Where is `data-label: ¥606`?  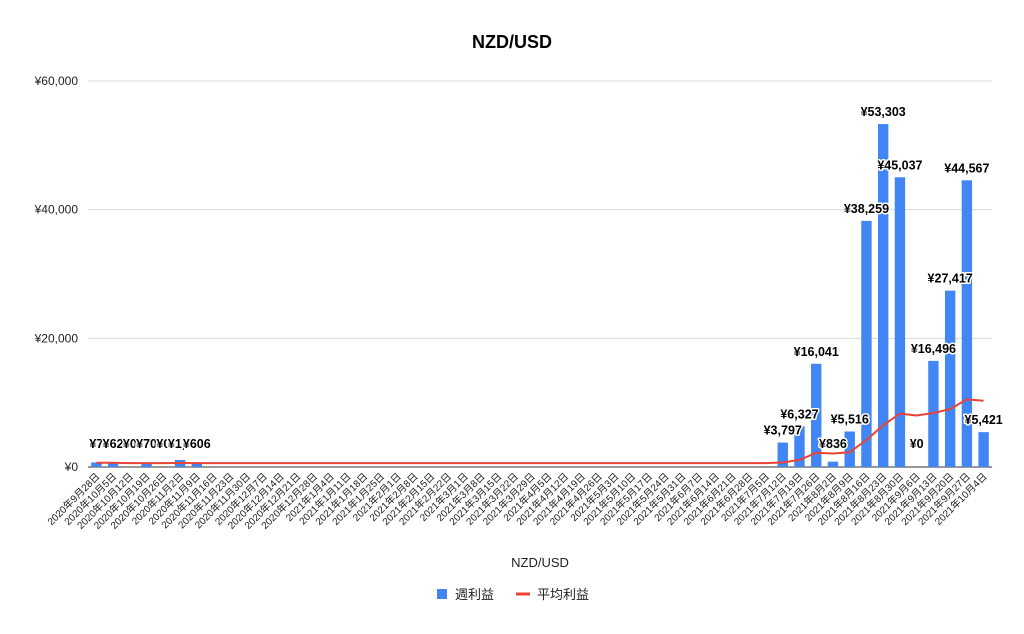
data-label: ¥606 is located at coordinates (197, 444).